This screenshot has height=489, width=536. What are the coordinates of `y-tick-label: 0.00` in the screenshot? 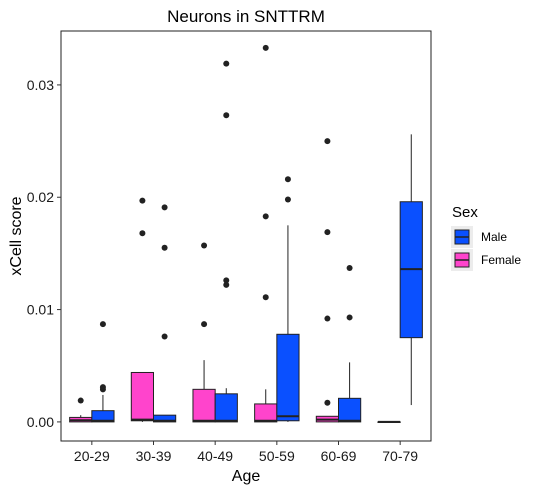 It's located at (40, 422).